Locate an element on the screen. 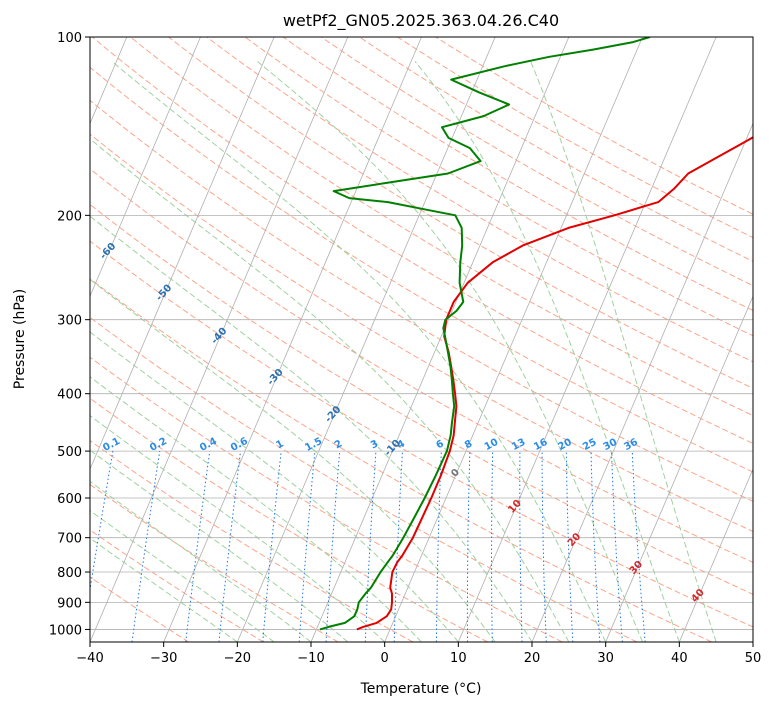 This screenshot has width=775, height=708. moist-adiabat-label: 30 is located at coordinates (637, 568).